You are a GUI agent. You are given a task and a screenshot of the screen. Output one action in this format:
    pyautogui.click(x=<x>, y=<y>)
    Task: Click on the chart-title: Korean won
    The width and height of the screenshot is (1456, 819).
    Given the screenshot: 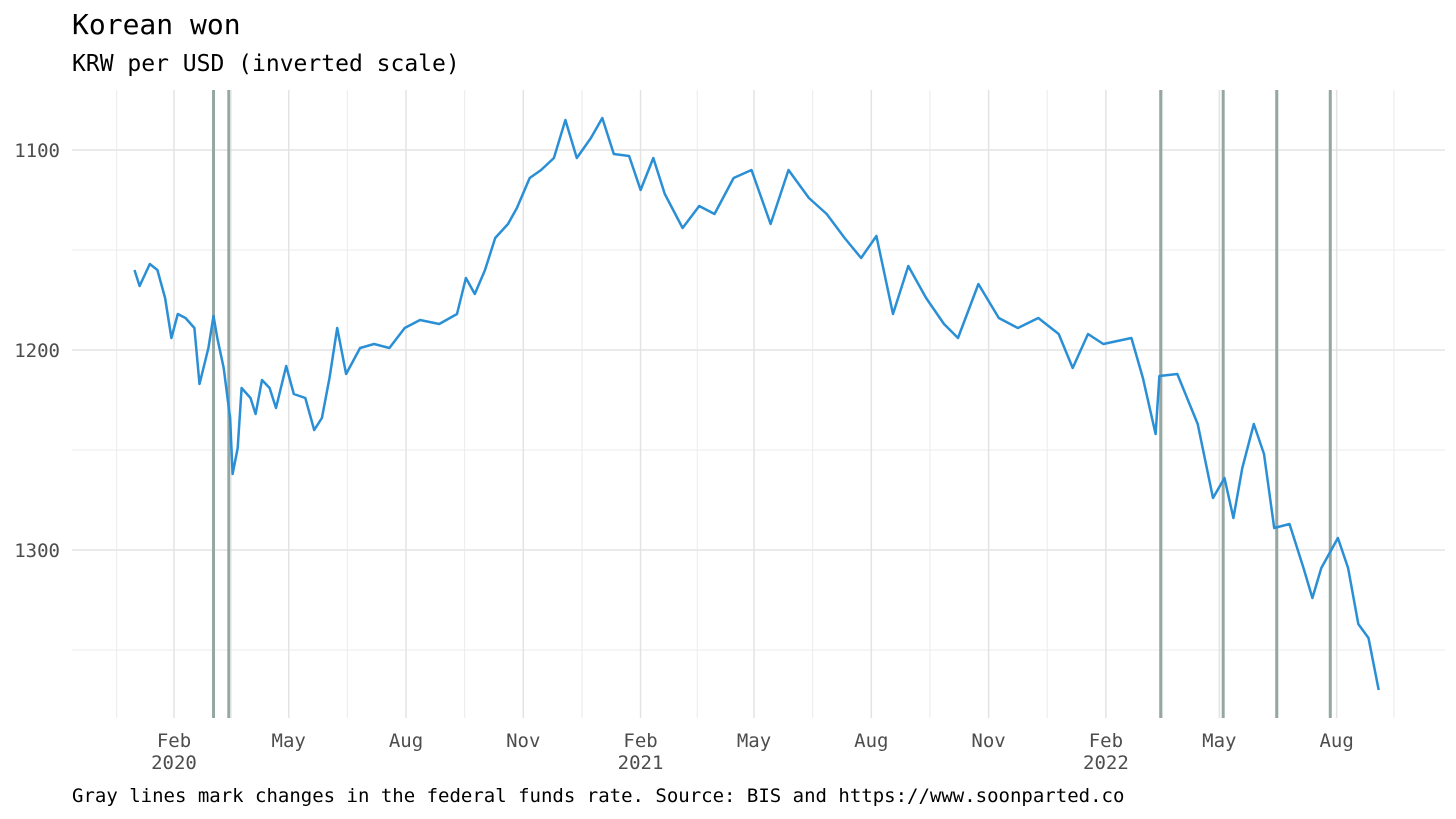 What is the action you would take?
    pyautogui.click(x=156, y=24)
    